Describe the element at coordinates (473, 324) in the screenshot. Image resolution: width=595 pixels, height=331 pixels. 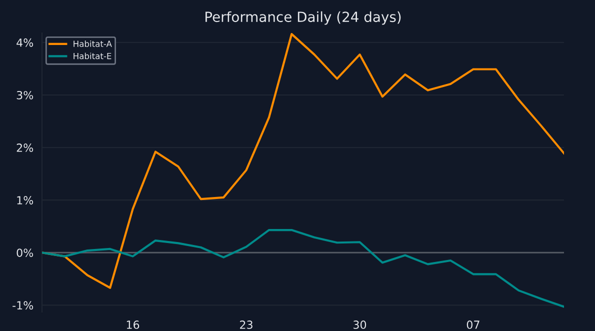
I see `x-tick-label: 07` at that location.